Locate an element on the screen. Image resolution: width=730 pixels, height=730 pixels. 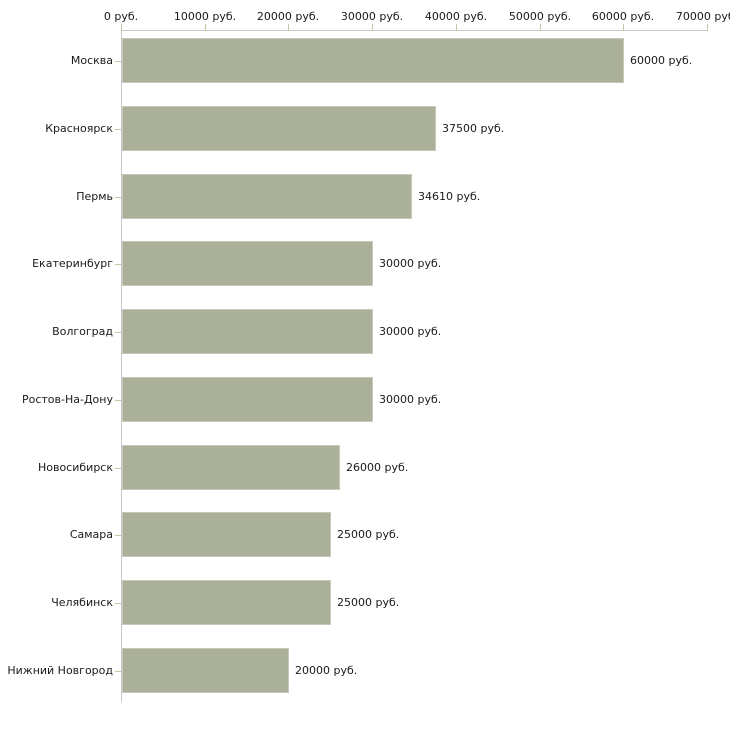
category-label: Ростов-На-Дону is located at coordinates (67, 399).